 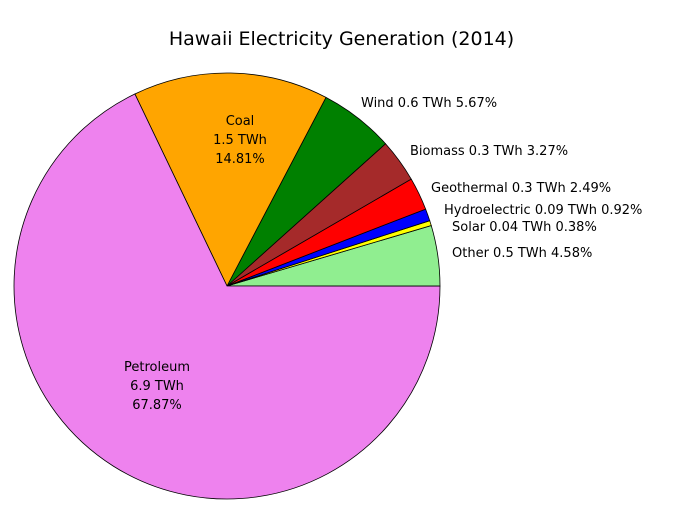 I want to click on slice-label-hydroelectric: Hydroelectric 0.09 TWh 0.92%, so click(x=543, y=210).